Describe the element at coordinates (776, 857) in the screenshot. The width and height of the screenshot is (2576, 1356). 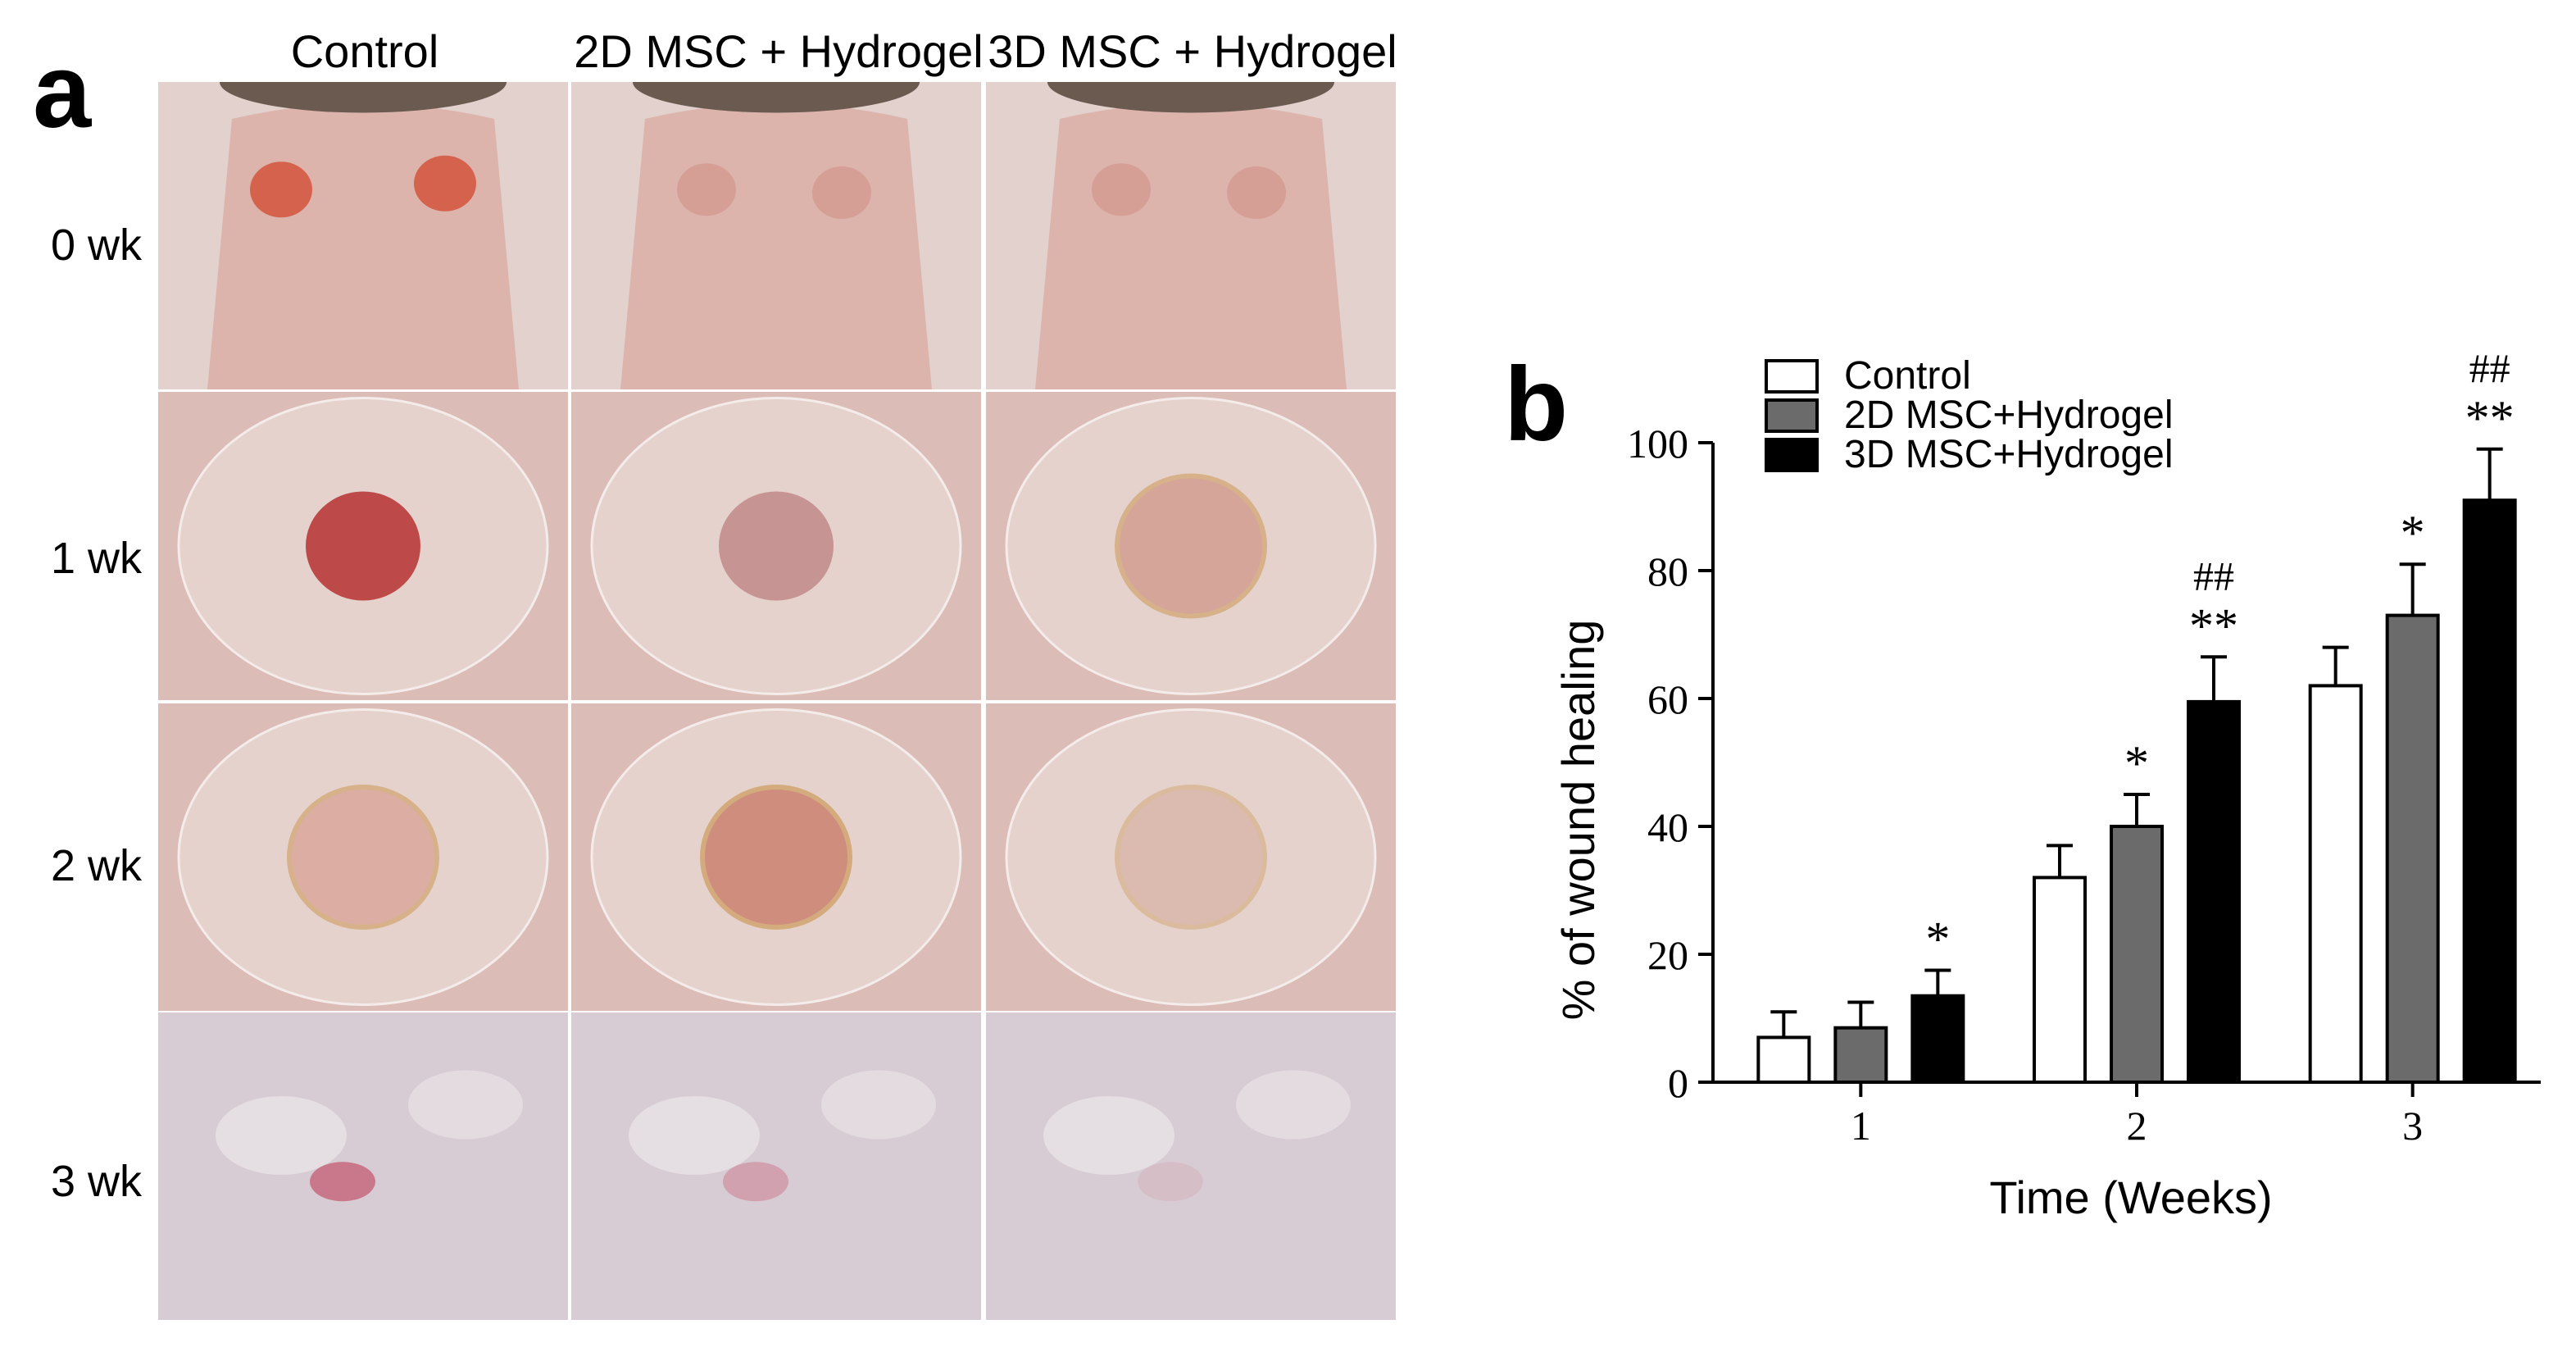
I see `wound-photo-r2-c1` at that location.